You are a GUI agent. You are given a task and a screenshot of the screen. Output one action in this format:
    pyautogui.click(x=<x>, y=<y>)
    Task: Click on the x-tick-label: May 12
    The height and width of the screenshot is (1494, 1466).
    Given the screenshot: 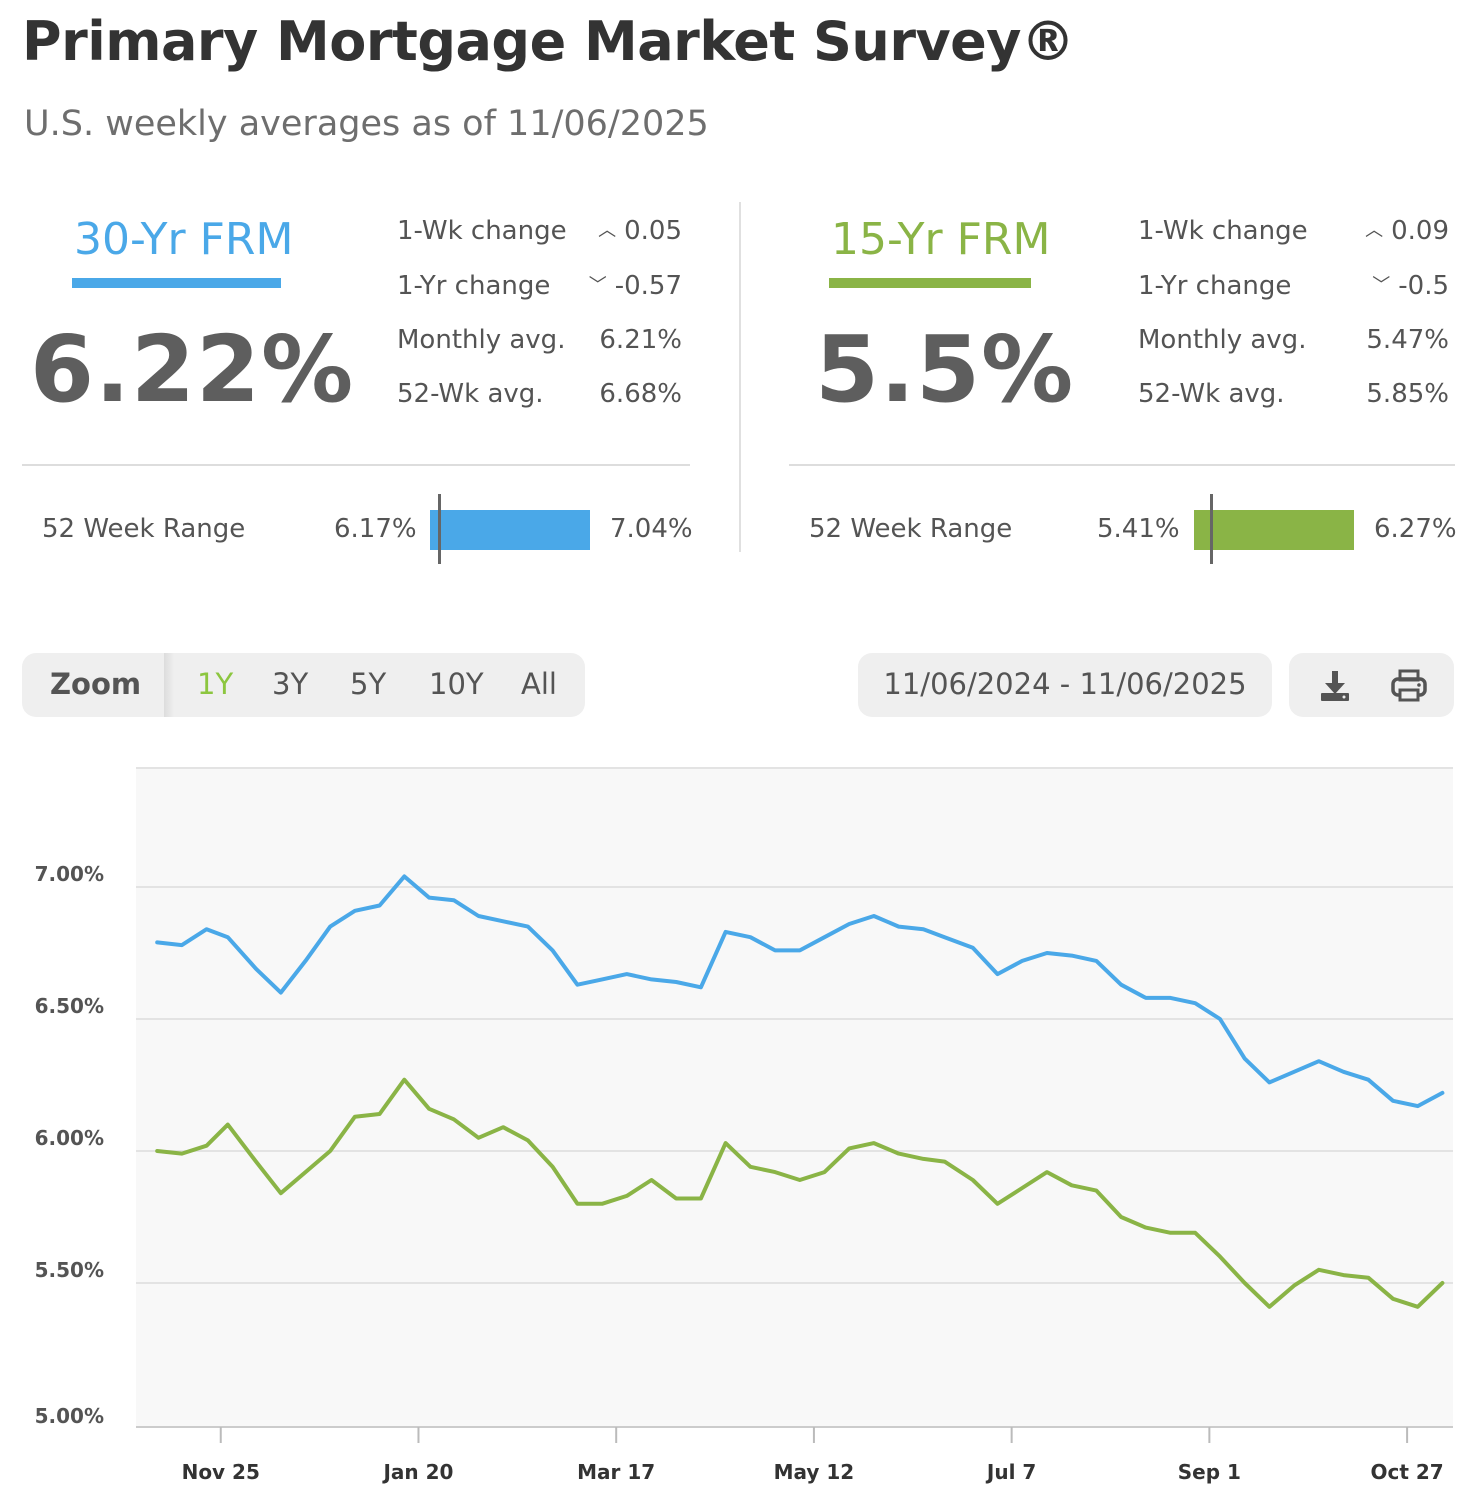 What is the action you would take?
    pyautogui.click(x=814, y=1472)
    